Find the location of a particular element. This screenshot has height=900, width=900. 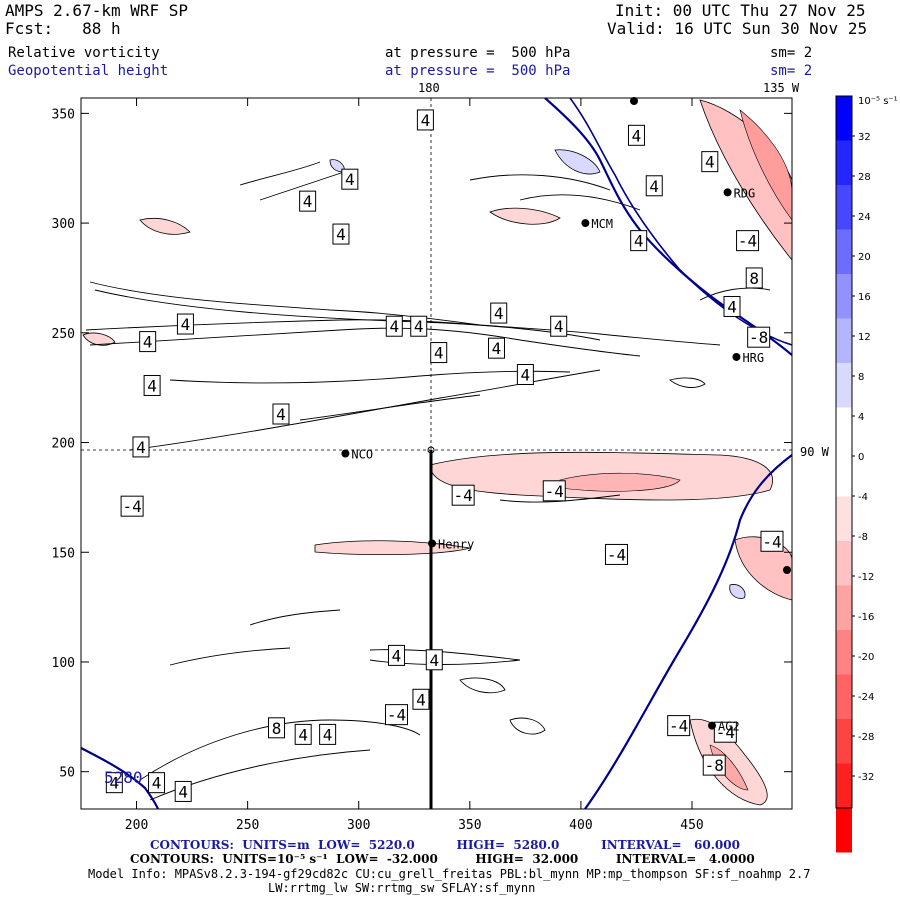

station-label: AG2 is located at coordinates (729, 727).